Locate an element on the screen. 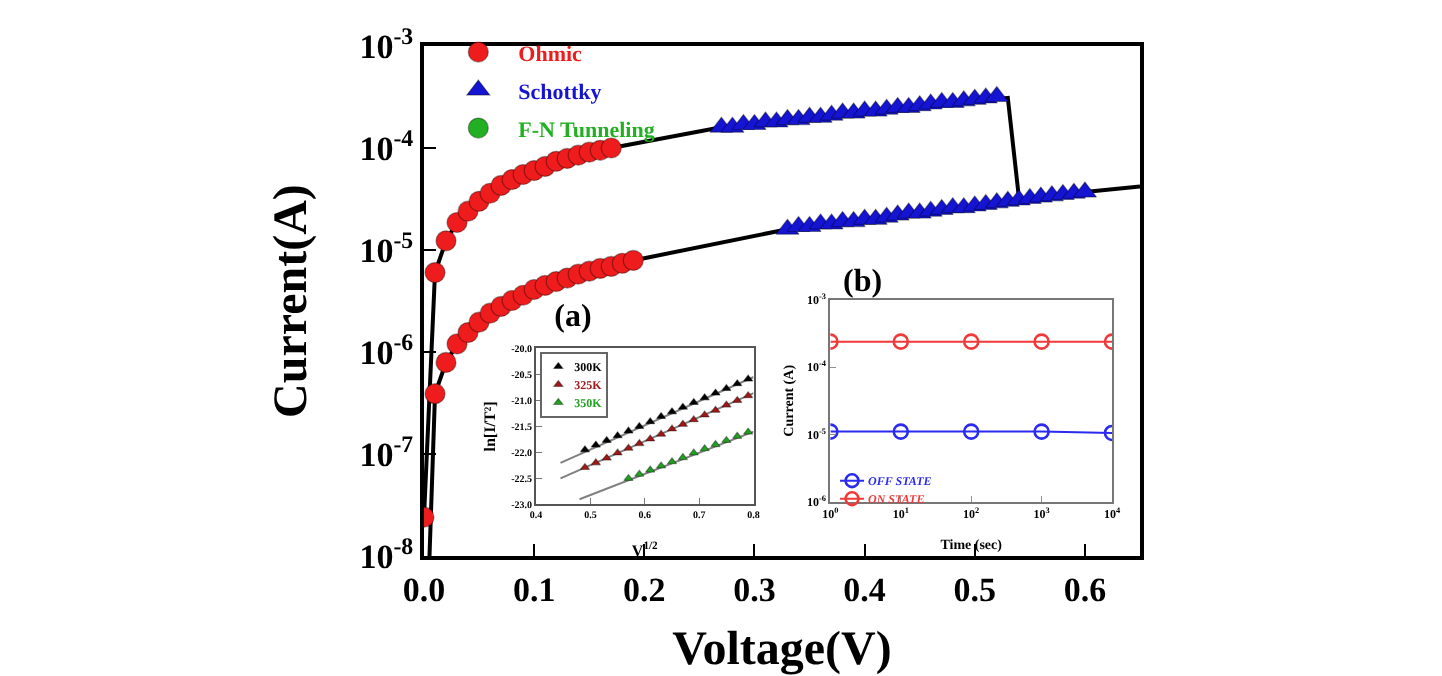 The width and height of the screenshot is (1442, 676). y-tick-label: 10$^{-6}$ is located at coordinates (386, 349).